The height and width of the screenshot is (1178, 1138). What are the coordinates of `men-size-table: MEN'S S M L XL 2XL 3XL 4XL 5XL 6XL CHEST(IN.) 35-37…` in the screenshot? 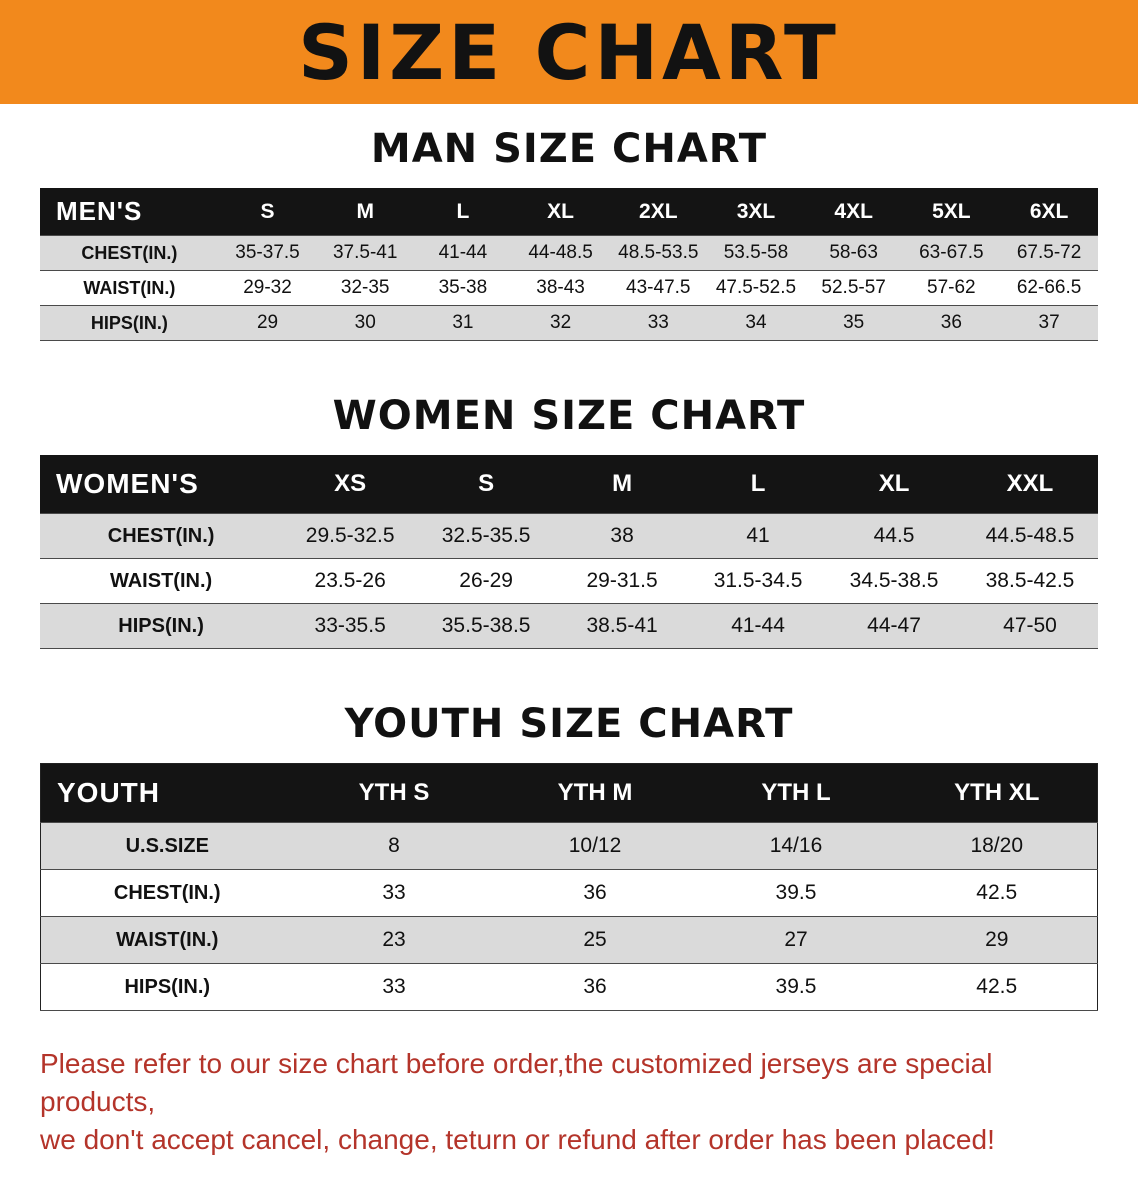 It's located at (569, 264).